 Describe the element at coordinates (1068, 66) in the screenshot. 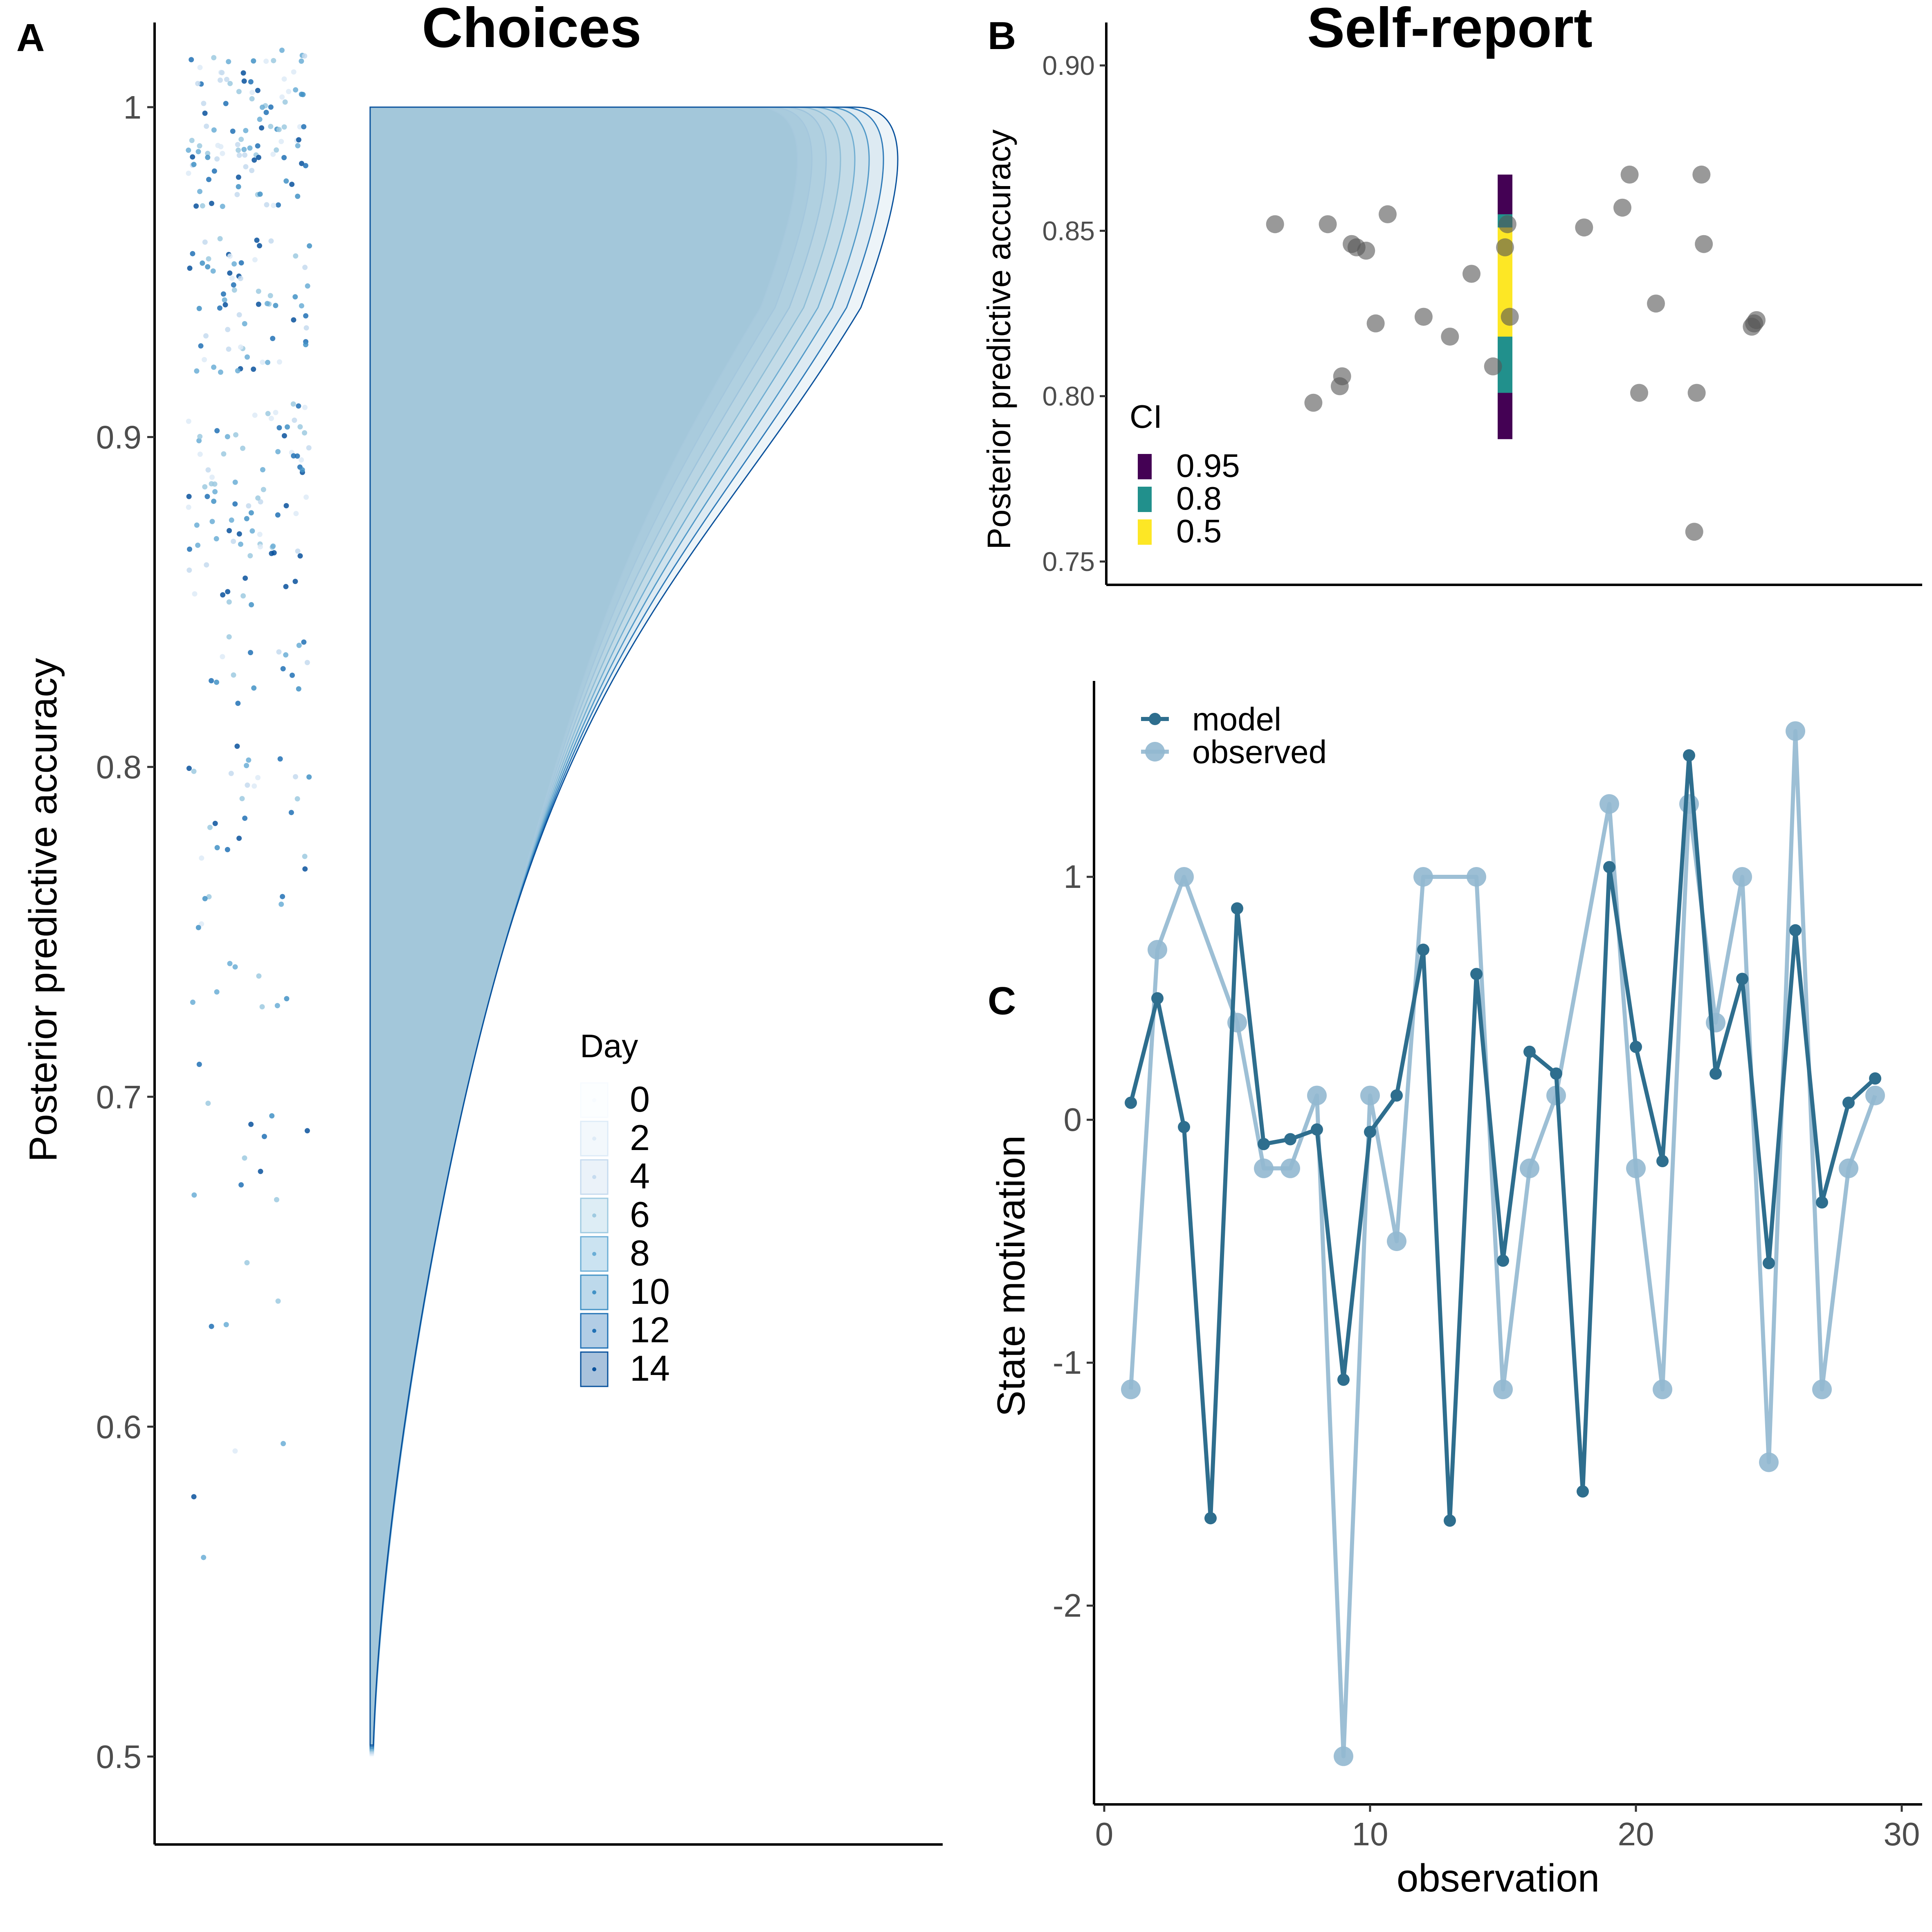

I see `panel-b-ytick-label: 0.90` at that location.